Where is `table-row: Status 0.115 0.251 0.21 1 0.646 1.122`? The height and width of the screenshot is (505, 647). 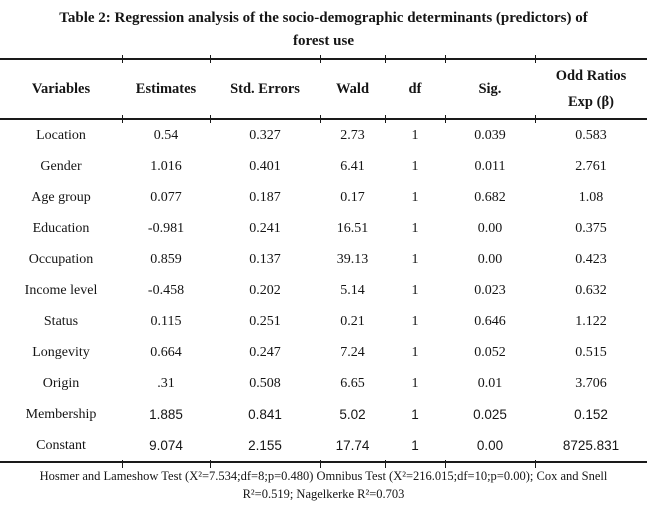 table-row: Status 0.115 0.251 0.21 1 0.646 1.122 is located at coordinates (323, 321).